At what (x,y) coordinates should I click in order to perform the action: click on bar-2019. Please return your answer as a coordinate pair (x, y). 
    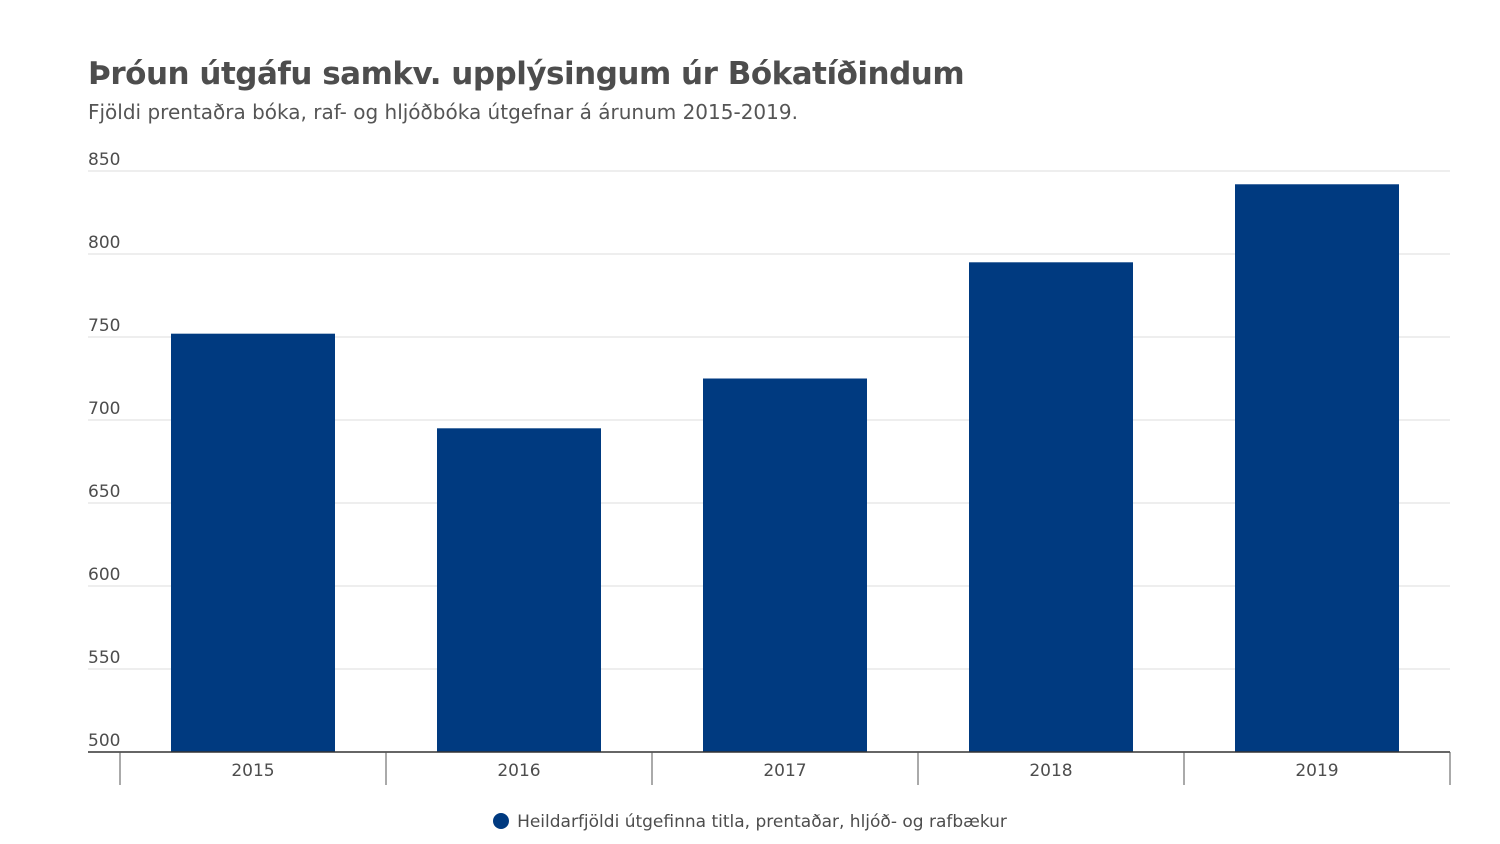
    Looking at the image, I should click on (1317, 468).